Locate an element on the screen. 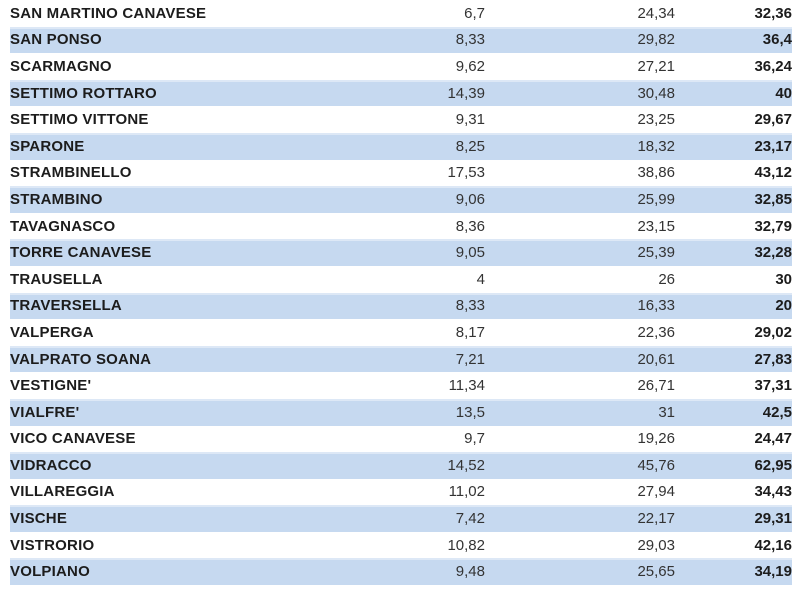 The width and height of the screenshot is (800, 591). cell-value-2: 31 is located at coordinates (580, 412).